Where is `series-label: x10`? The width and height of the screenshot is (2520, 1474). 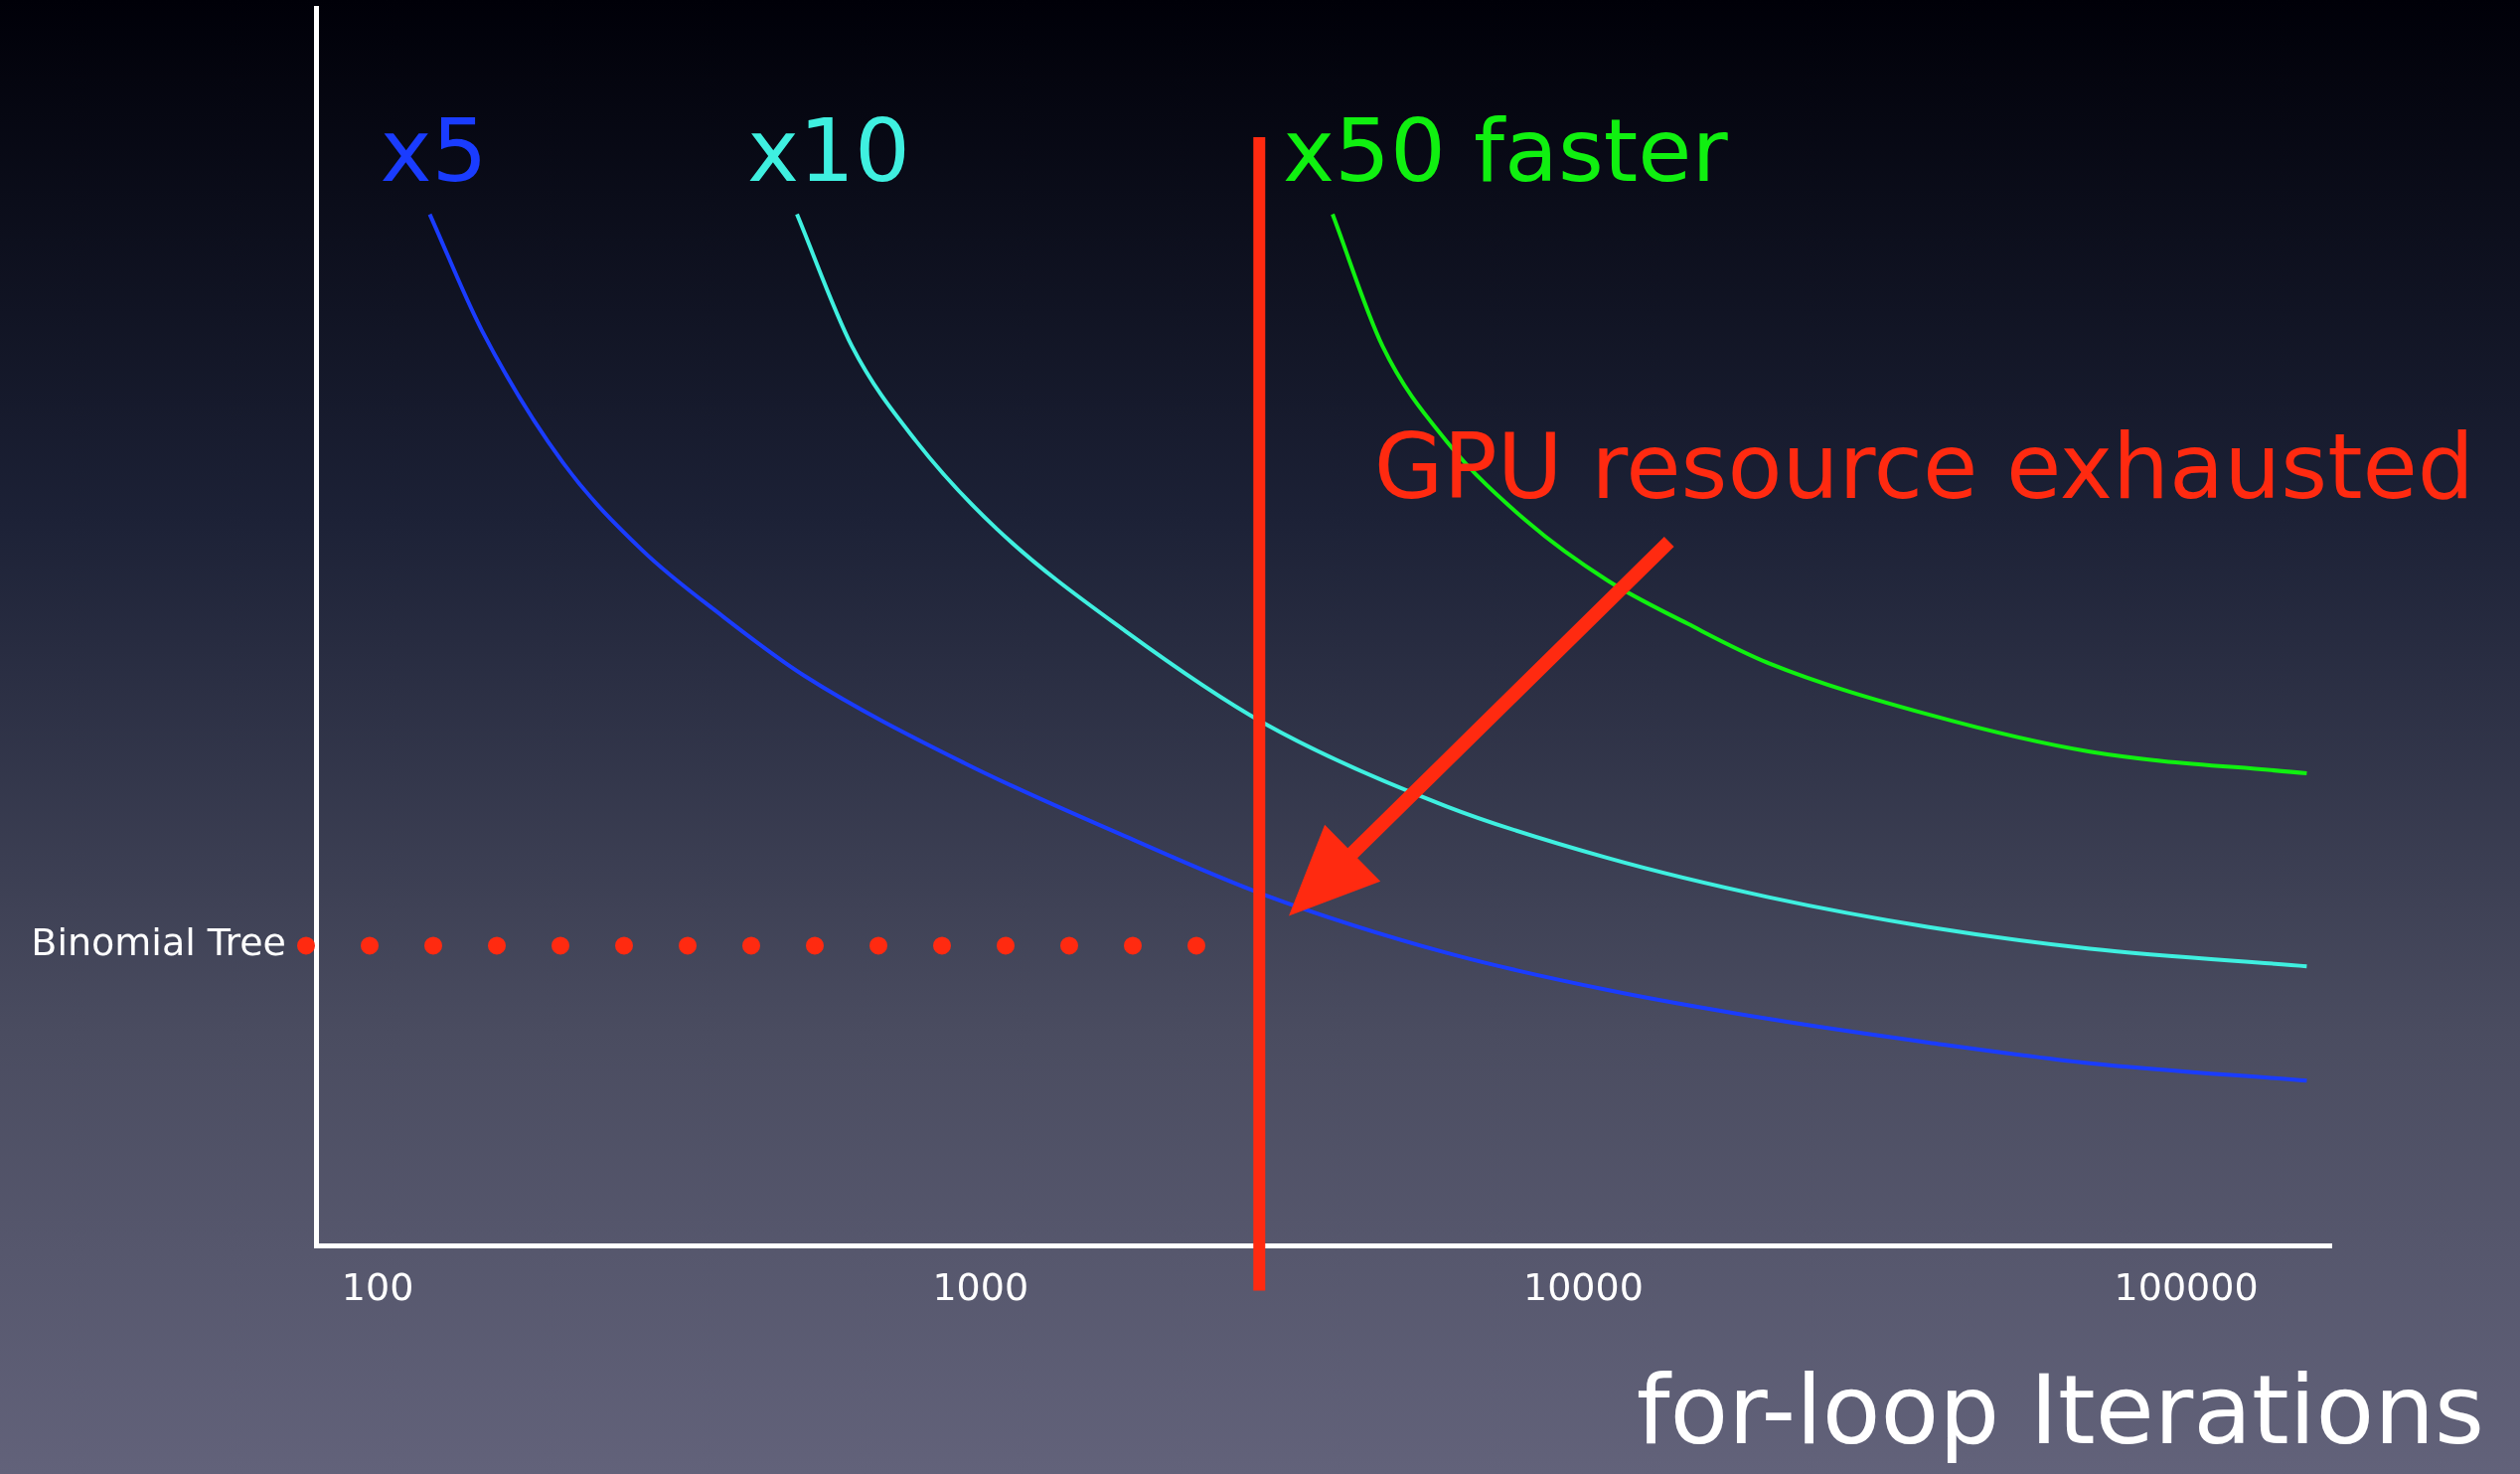 series-label: x10 is located at coordinates (829, 151).